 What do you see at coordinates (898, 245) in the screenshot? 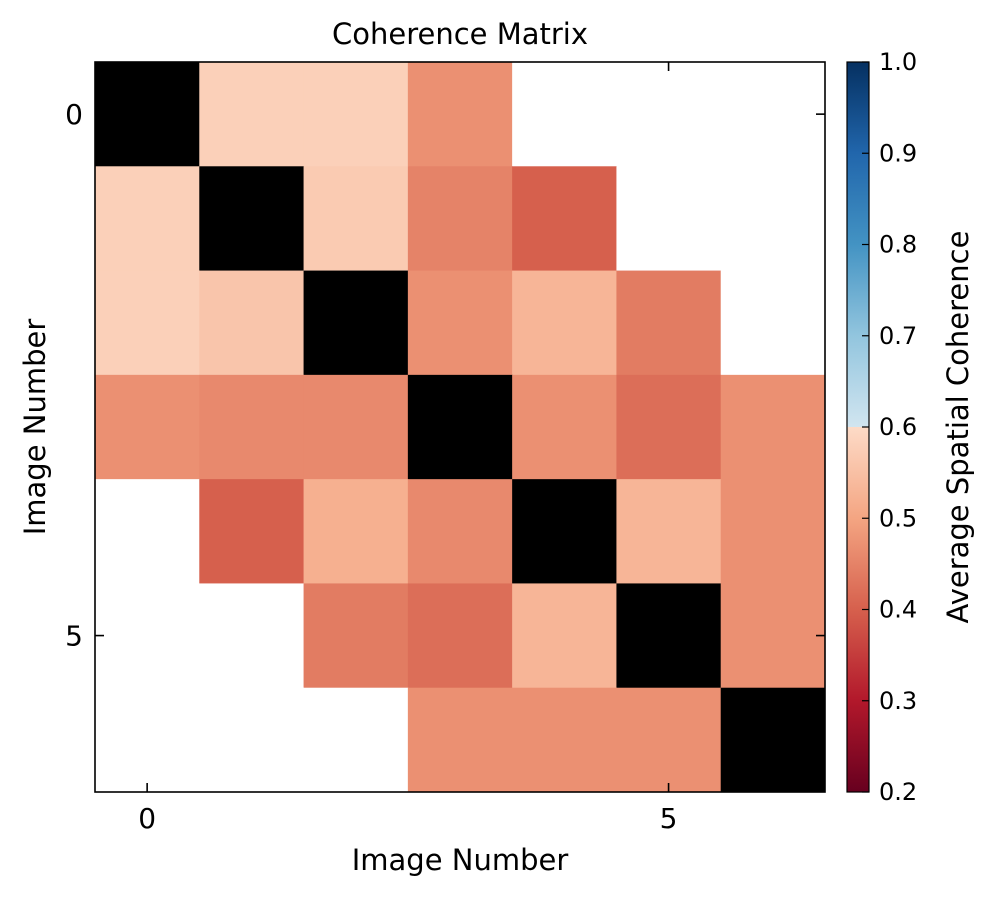
I see `colorbar-tick-label-0.8: 0.8` at bounding box center [898, 245].